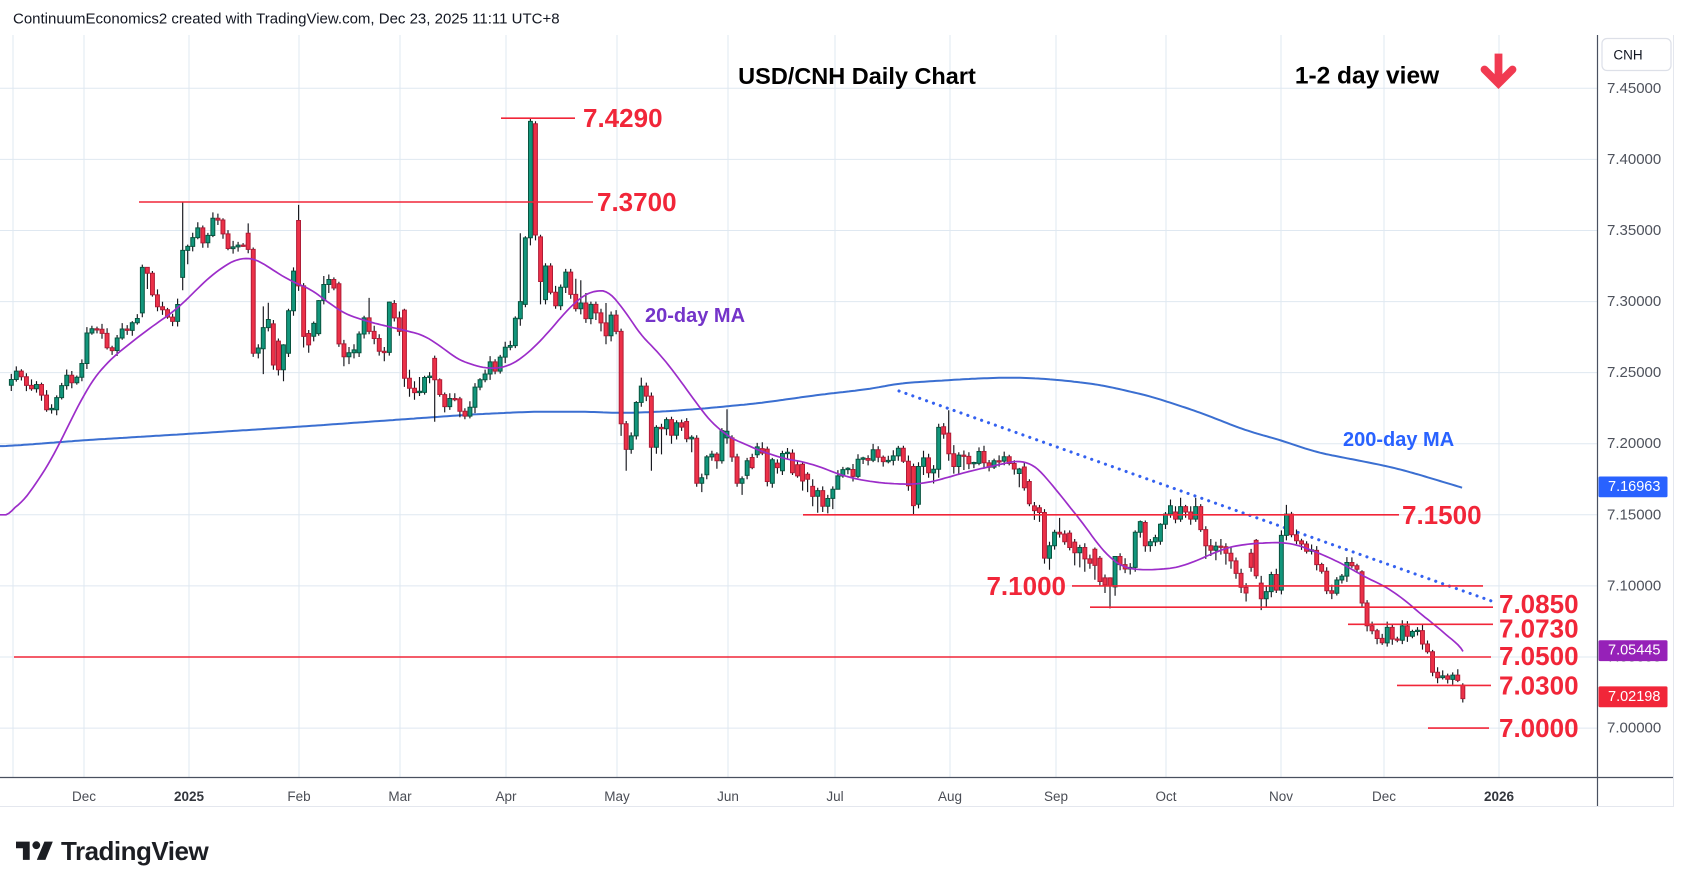 The image size is (1687, 889). I want to click on svg-text: 7.0500, so click(1539, 656).